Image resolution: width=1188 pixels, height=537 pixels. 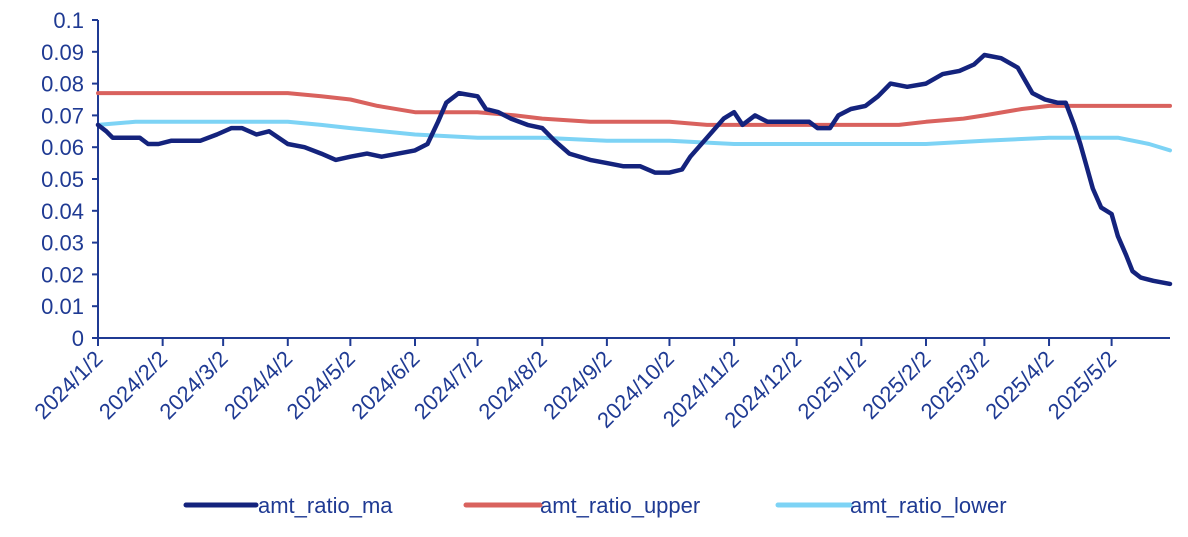 I want to click on y-tick-label: 0.08, so click(x=62, y=84).